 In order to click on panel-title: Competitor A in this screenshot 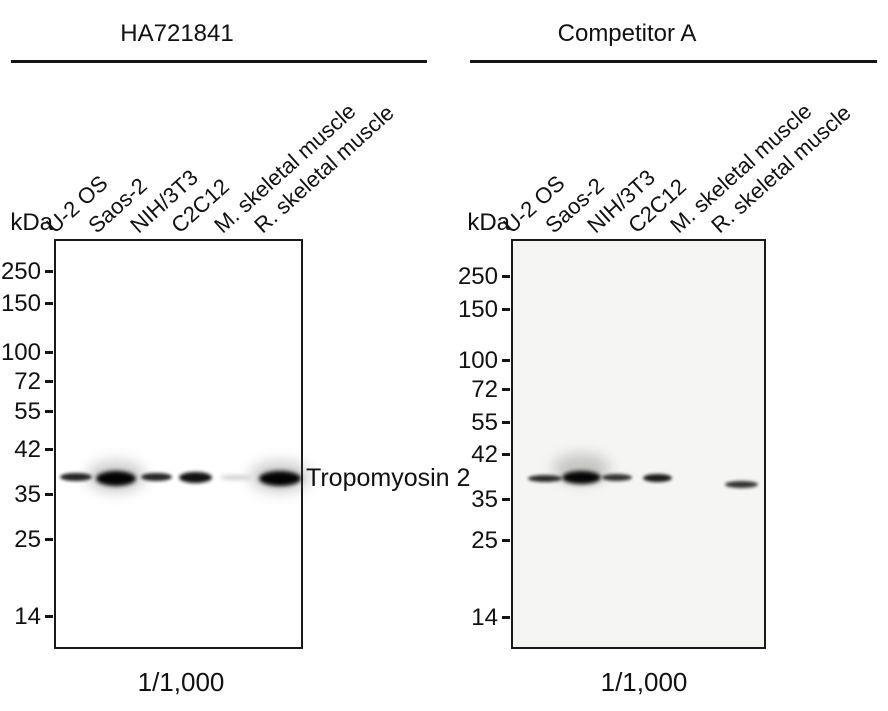, I will do `click(627, 33)`.